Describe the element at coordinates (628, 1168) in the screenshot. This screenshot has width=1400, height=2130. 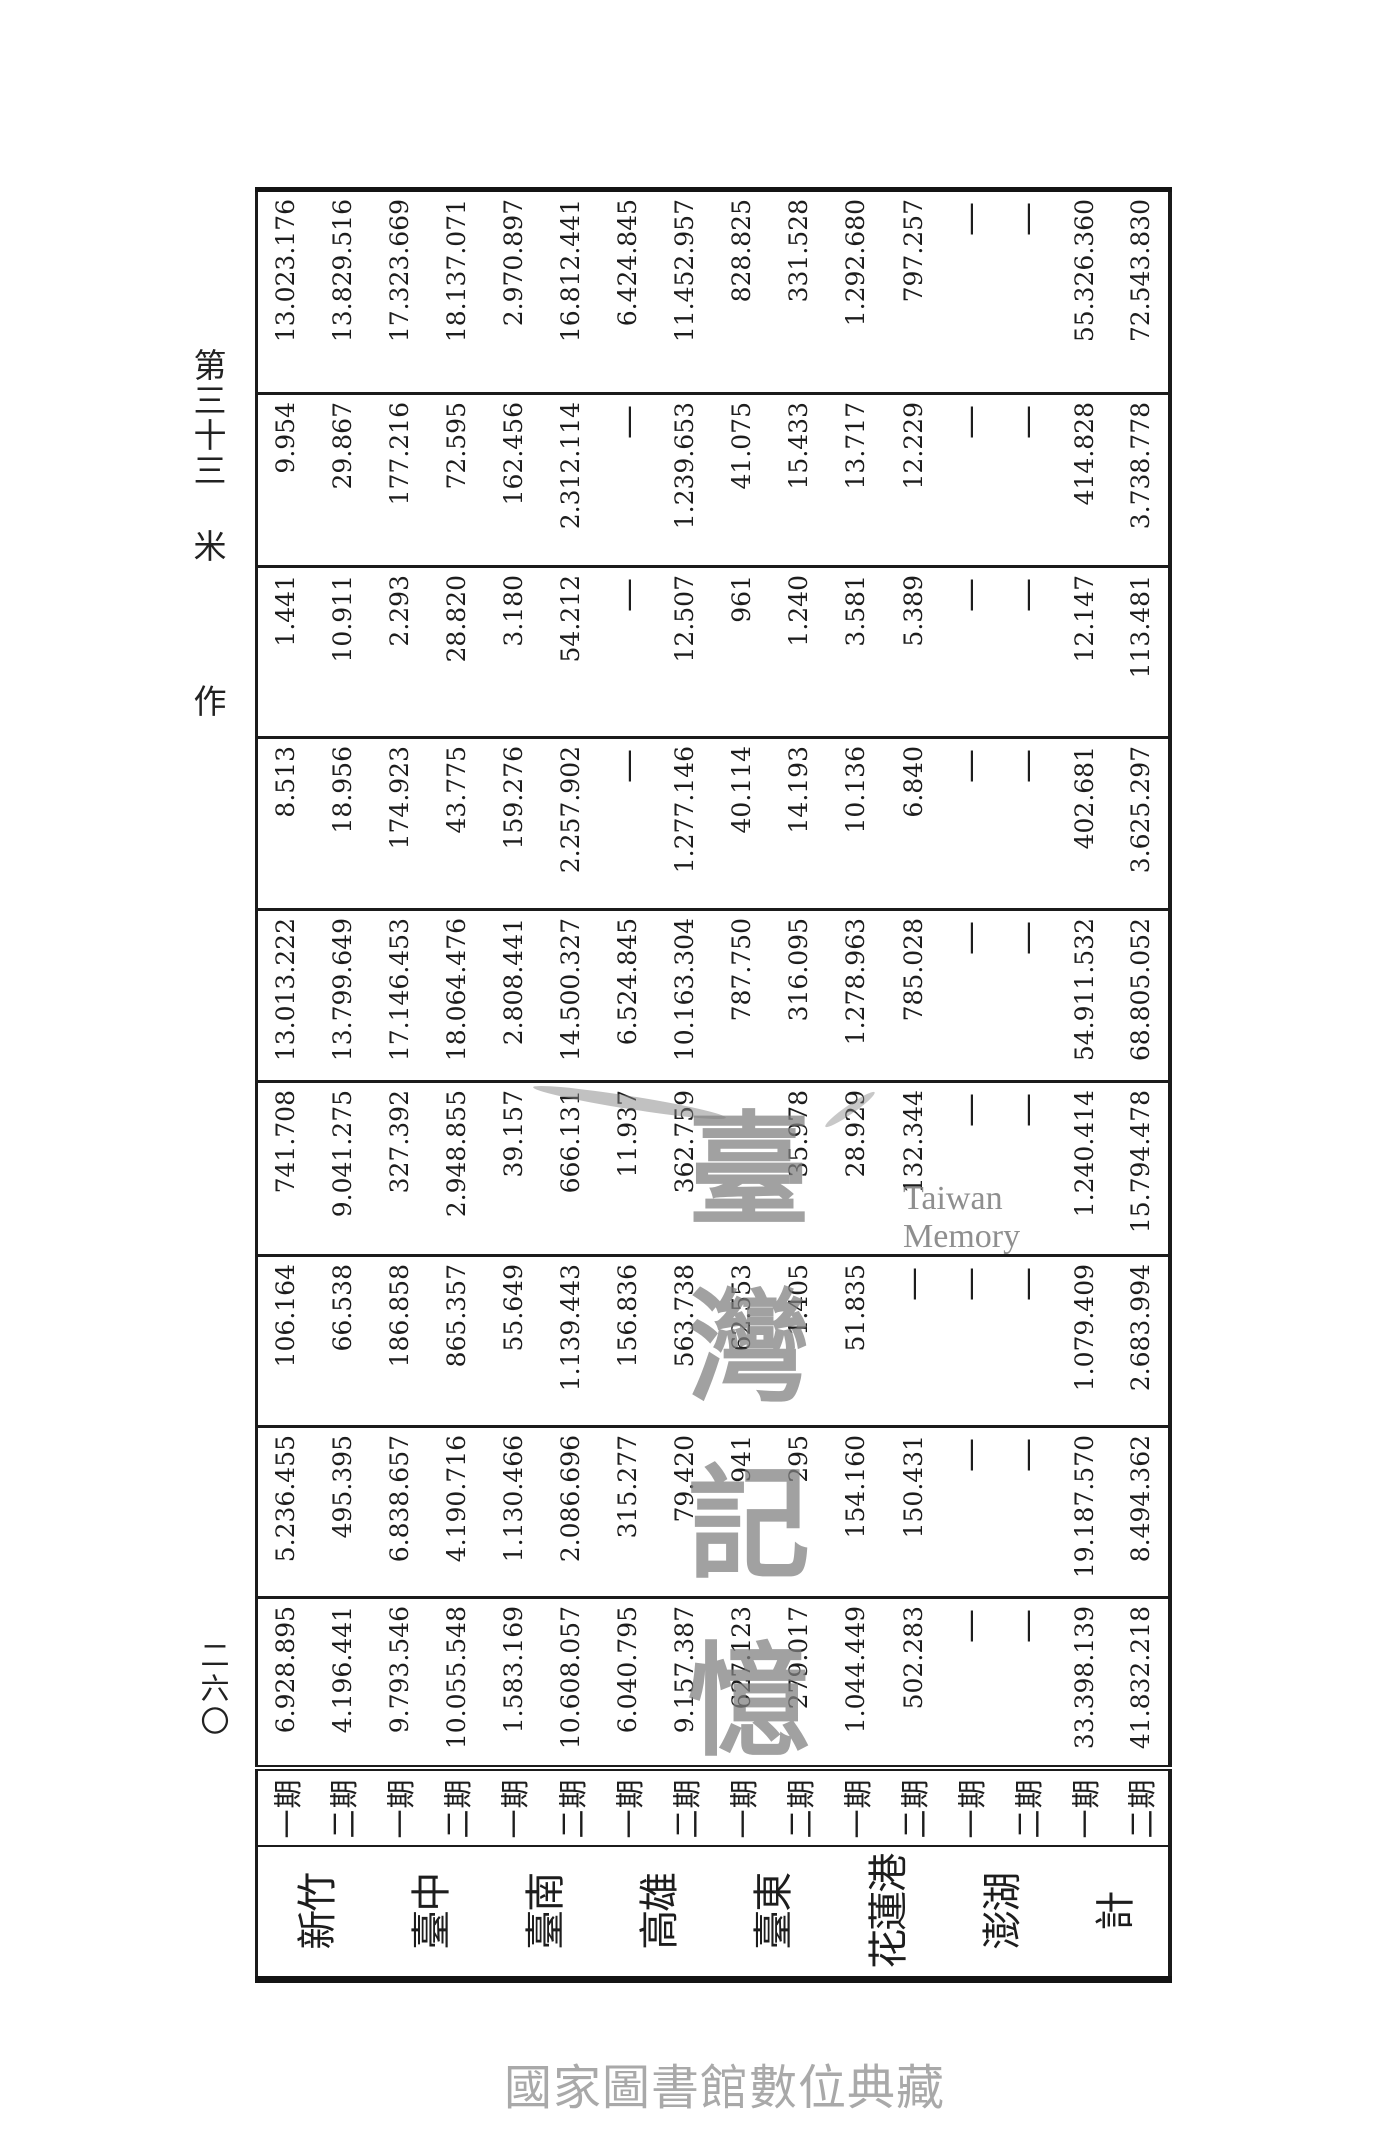
I see `table-cell-value: 11.937` at that location.